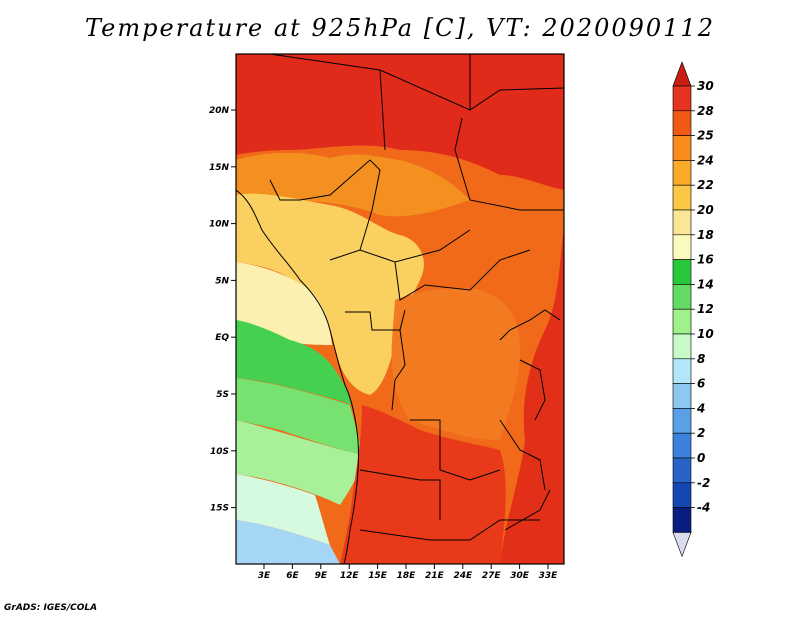  I want to click on lon-label: 21E, so click(435, 576).